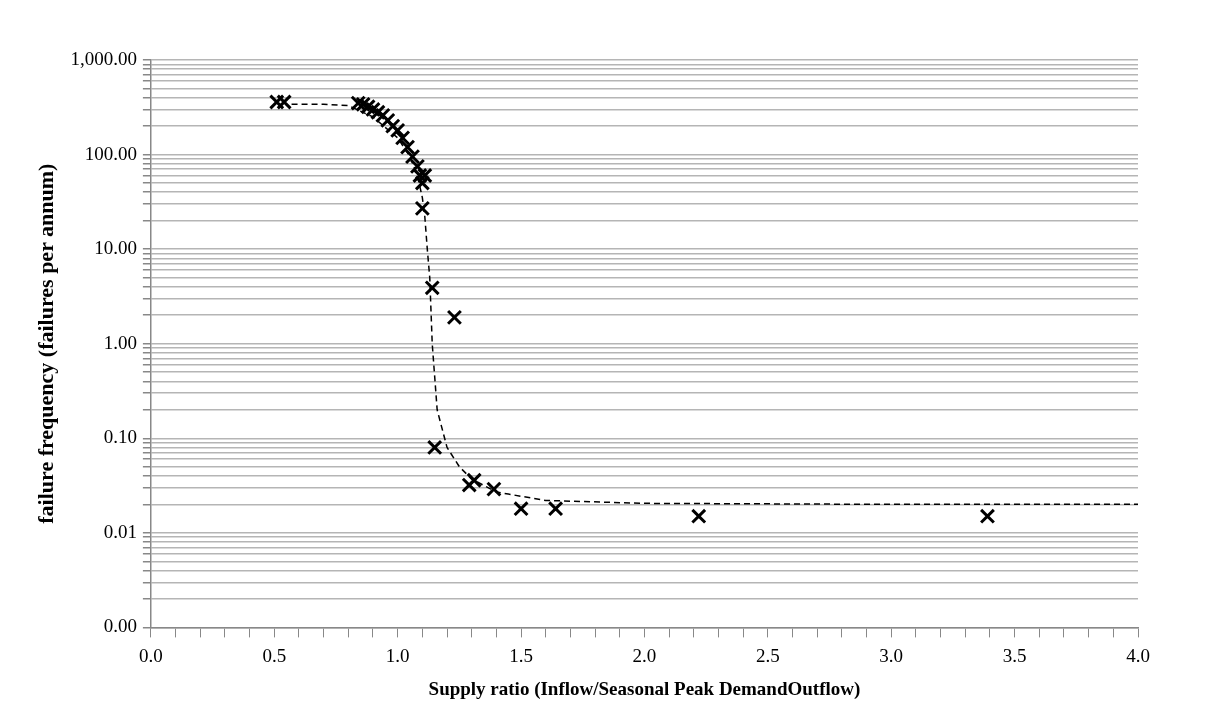 This screenshot has width=1208, height=710. Describe the element at coordinates (115, 248) in the screenshot. I see `y-tick-label: 10.00` at that location.